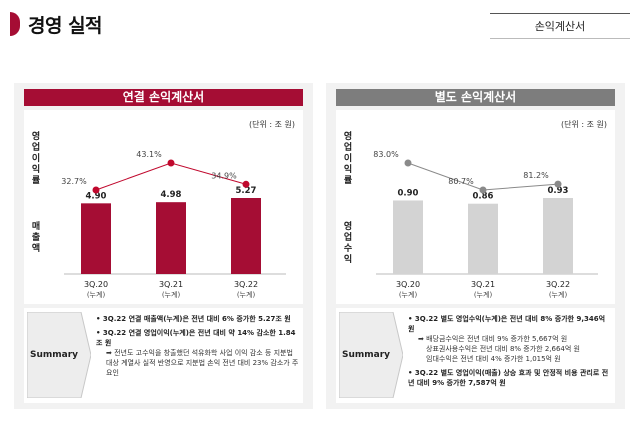  I want to click on summary-subitem: 상표권사용수익은 전년 대비 8% 증가한 2,664억 원, so click(503, 349).